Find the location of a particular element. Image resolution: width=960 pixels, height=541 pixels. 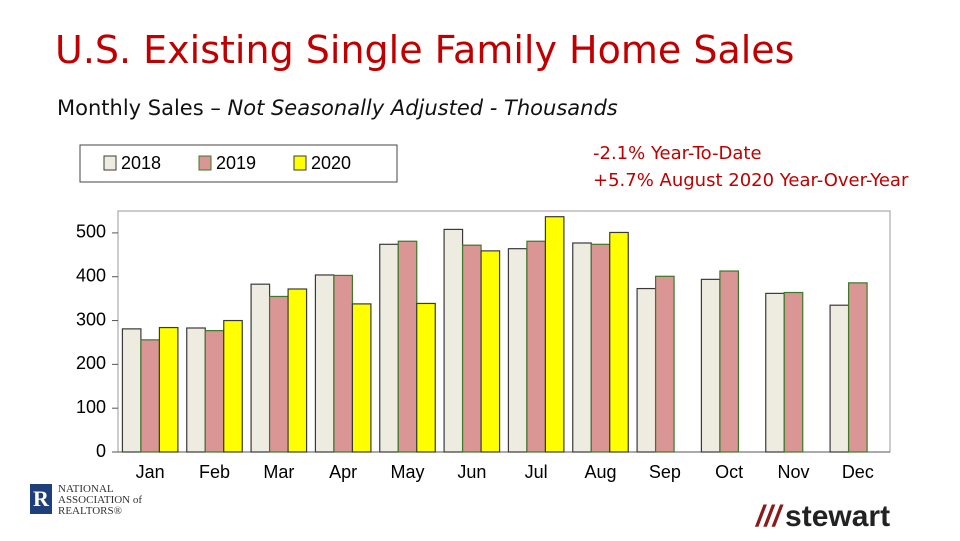

x-tick-label: Mar is located at coordinates (278, 472).